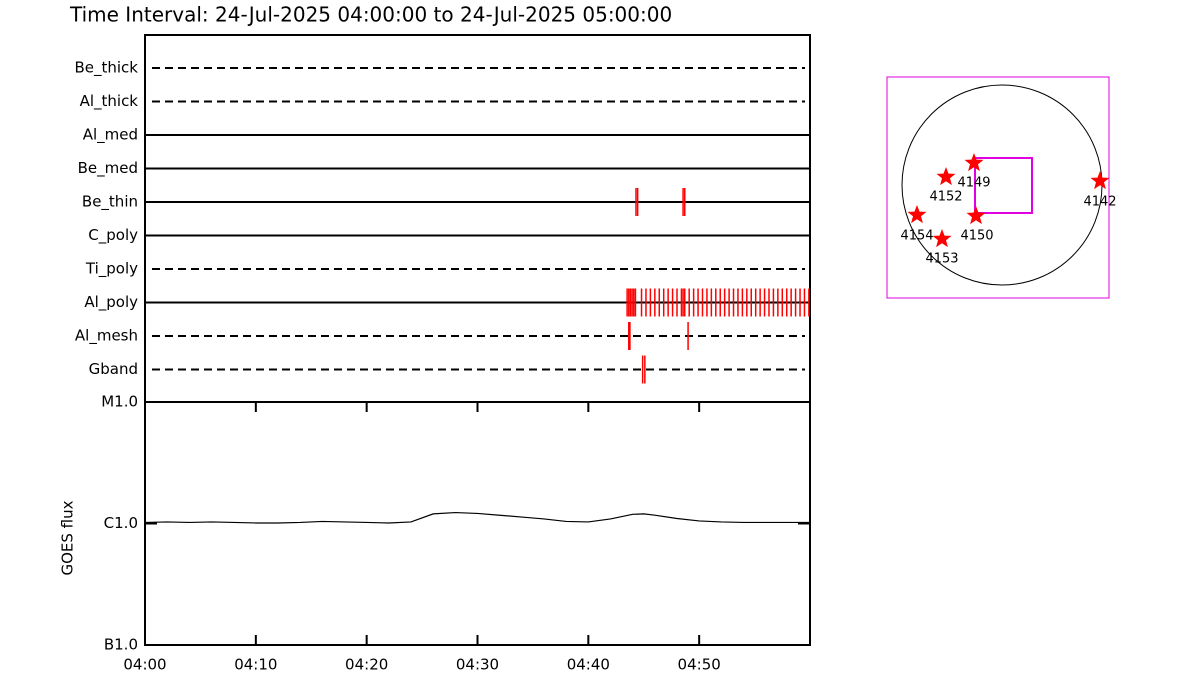 The width and height of the screenshot is (1200, 700). Describe the element at coordinates (113, 369) in the screenshot. I see `row-label: Gband` at that location.